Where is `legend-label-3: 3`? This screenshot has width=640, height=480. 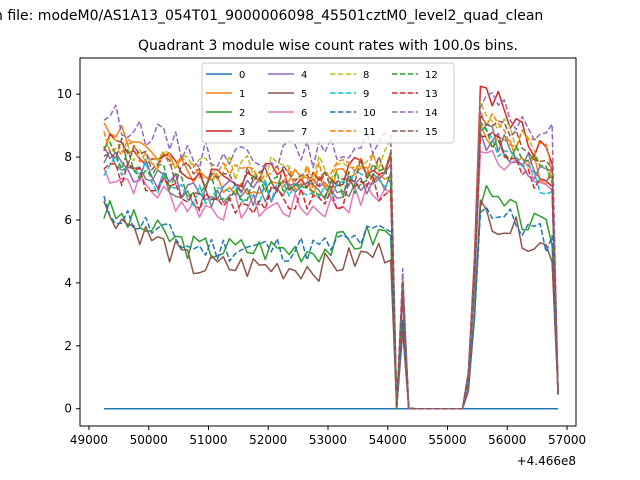
legend-label-3: 3 is located at coordinates (242, 132).